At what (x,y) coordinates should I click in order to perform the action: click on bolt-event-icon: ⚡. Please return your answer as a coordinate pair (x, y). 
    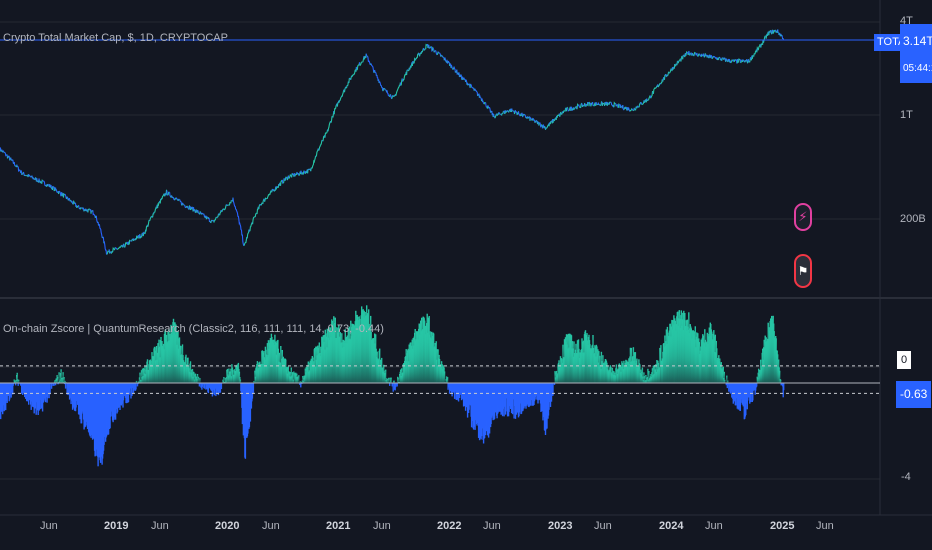
    Looking at the image, I should click on (803, 217).